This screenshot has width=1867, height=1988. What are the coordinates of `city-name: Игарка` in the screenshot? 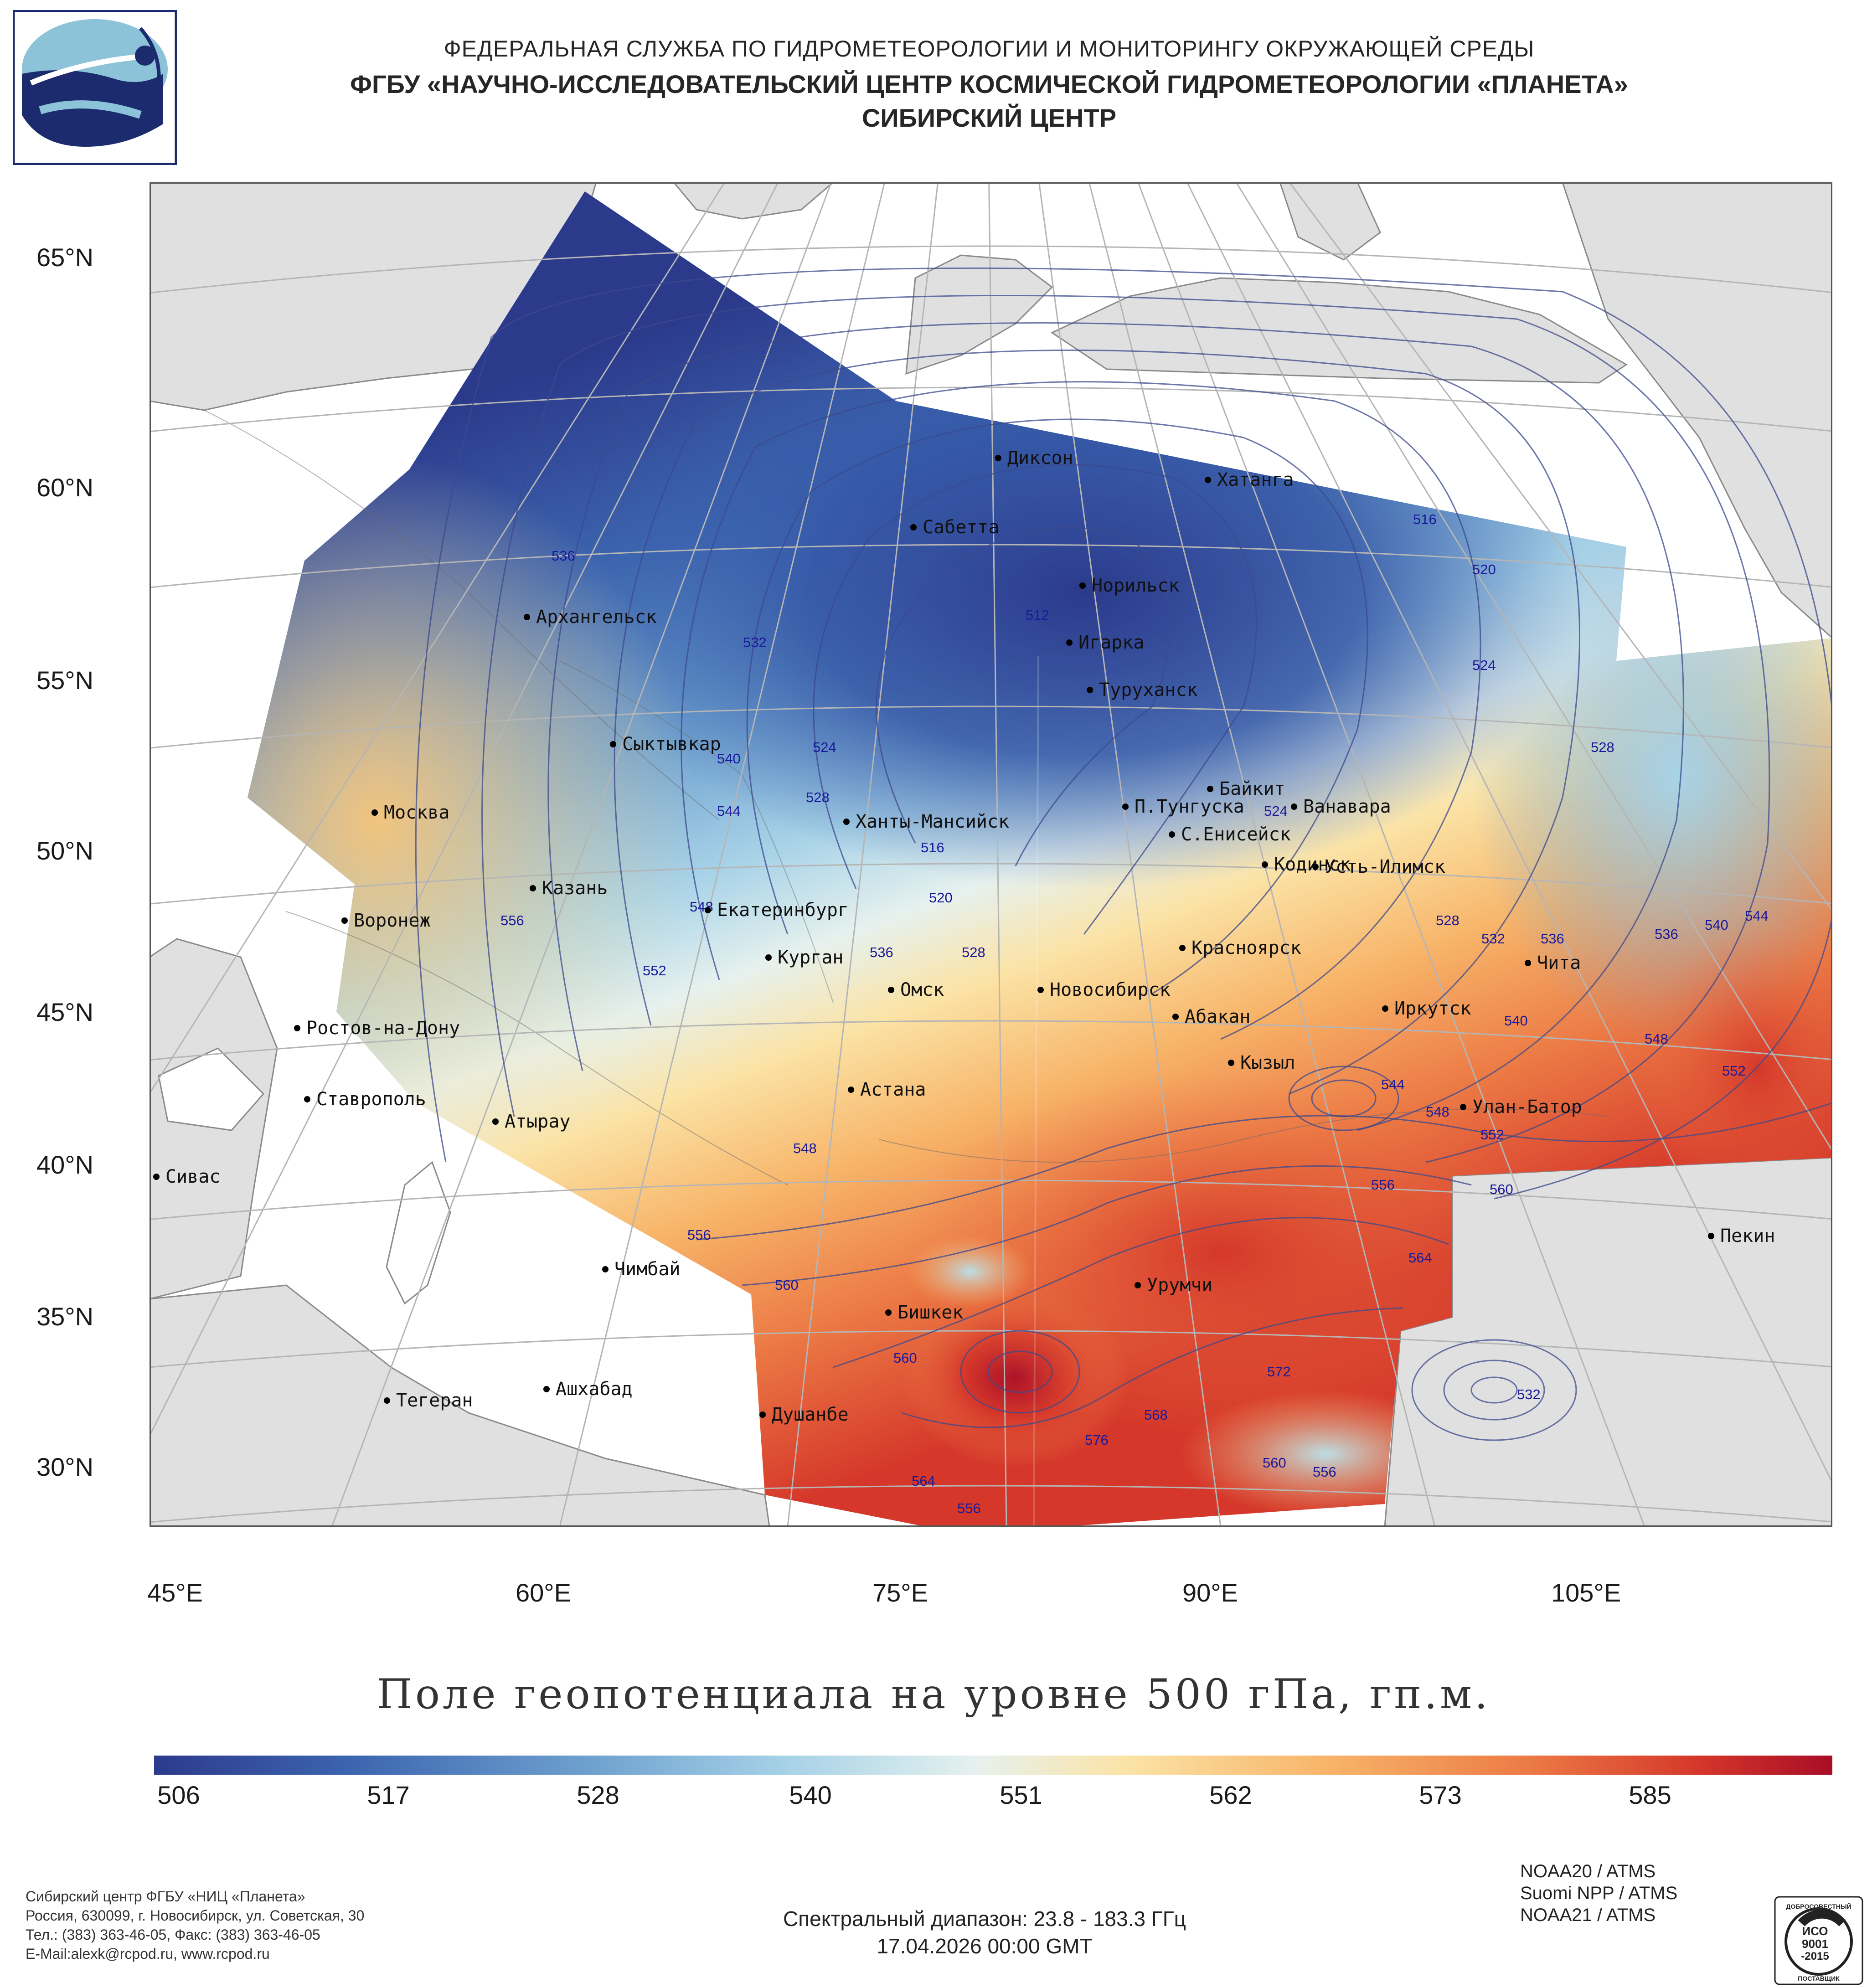 It's located at (1111, 642).